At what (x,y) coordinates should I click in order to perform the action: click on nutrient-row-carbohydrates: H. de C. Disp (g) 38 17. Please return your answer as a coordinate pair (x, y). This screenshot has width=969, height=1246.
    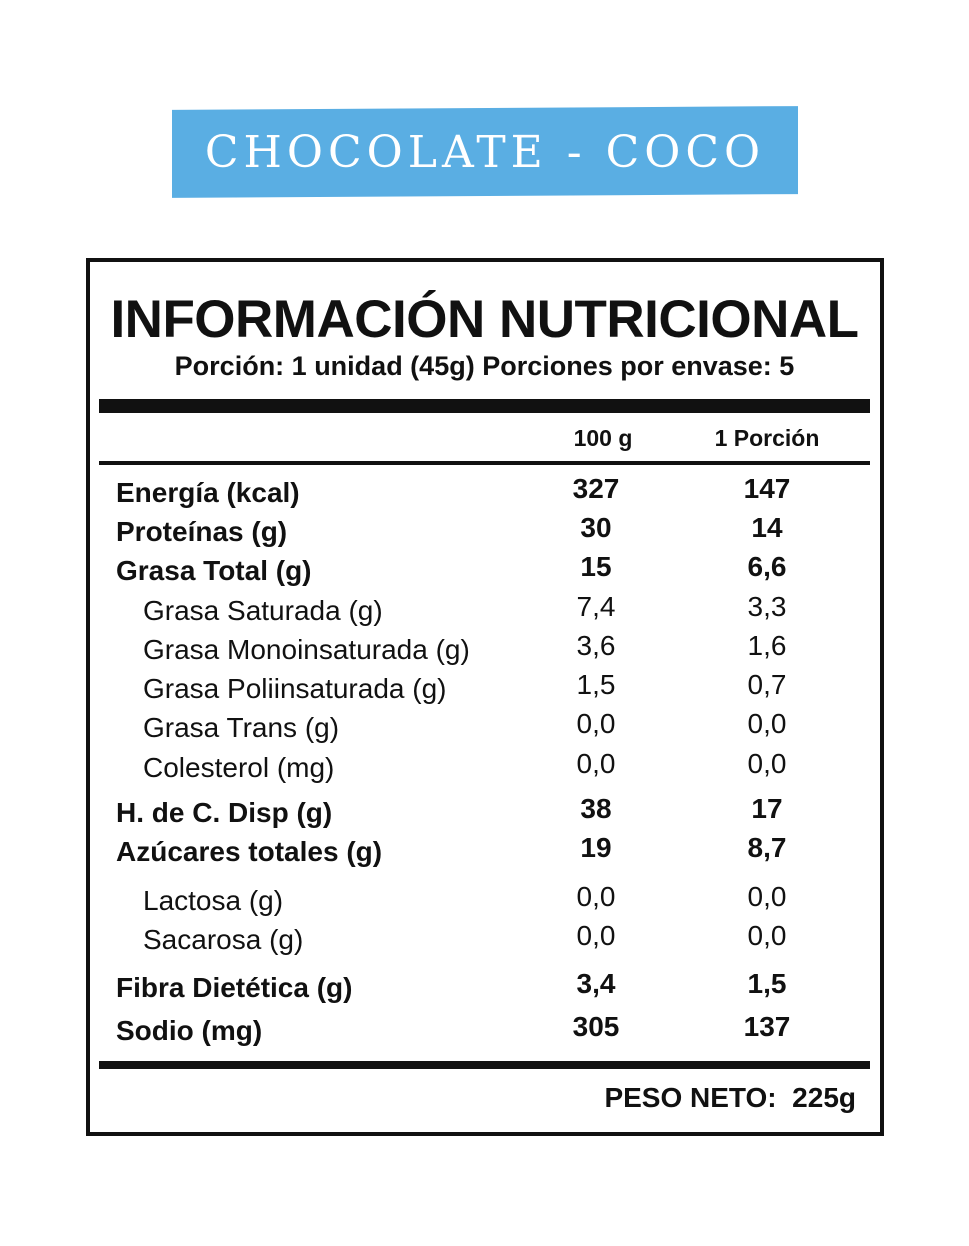
    Looking at the image, I should click on (484, 812).